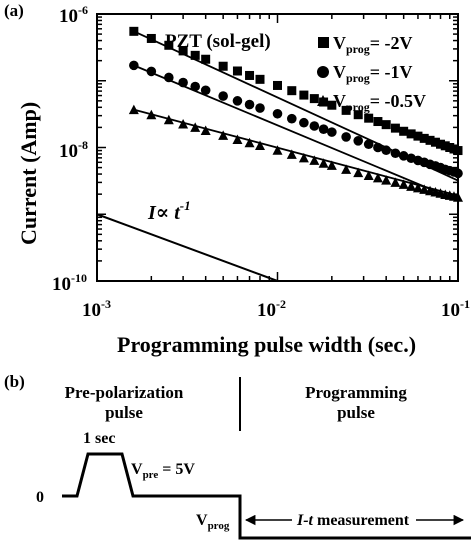 The width and height of the screenshot is (474, 549). What do you see at coordinates (73, 15) in the screenshot?
I see `y-tick-label-1e-6: 10⁻⁶` at bounding box center [73, 15].